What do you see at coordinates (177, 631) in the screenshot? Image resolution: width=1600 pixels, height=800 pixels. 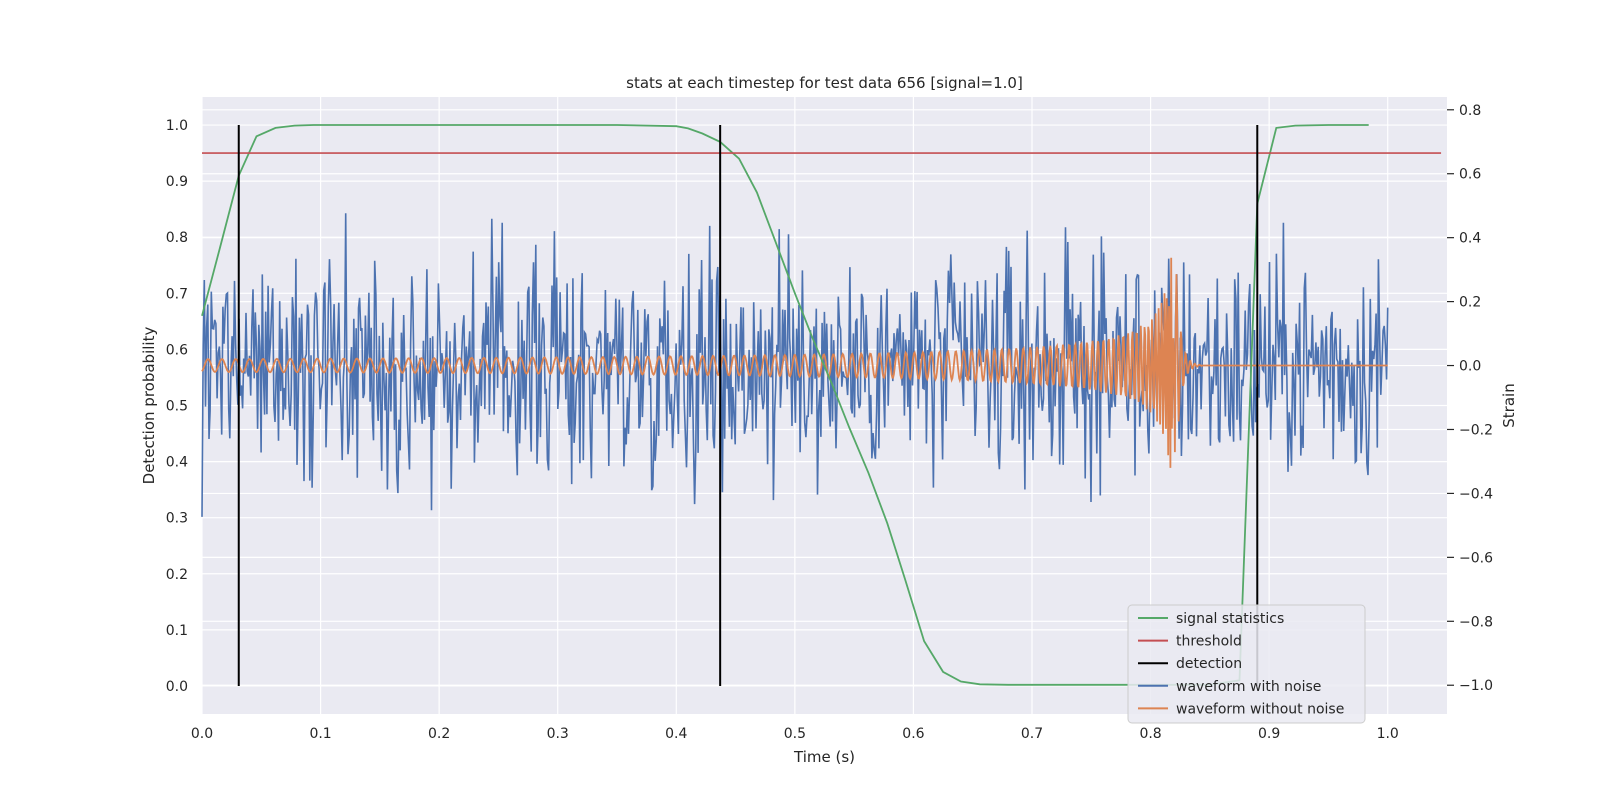 I see `y-tick-label: 0.1` at bounding box center [177, 631].